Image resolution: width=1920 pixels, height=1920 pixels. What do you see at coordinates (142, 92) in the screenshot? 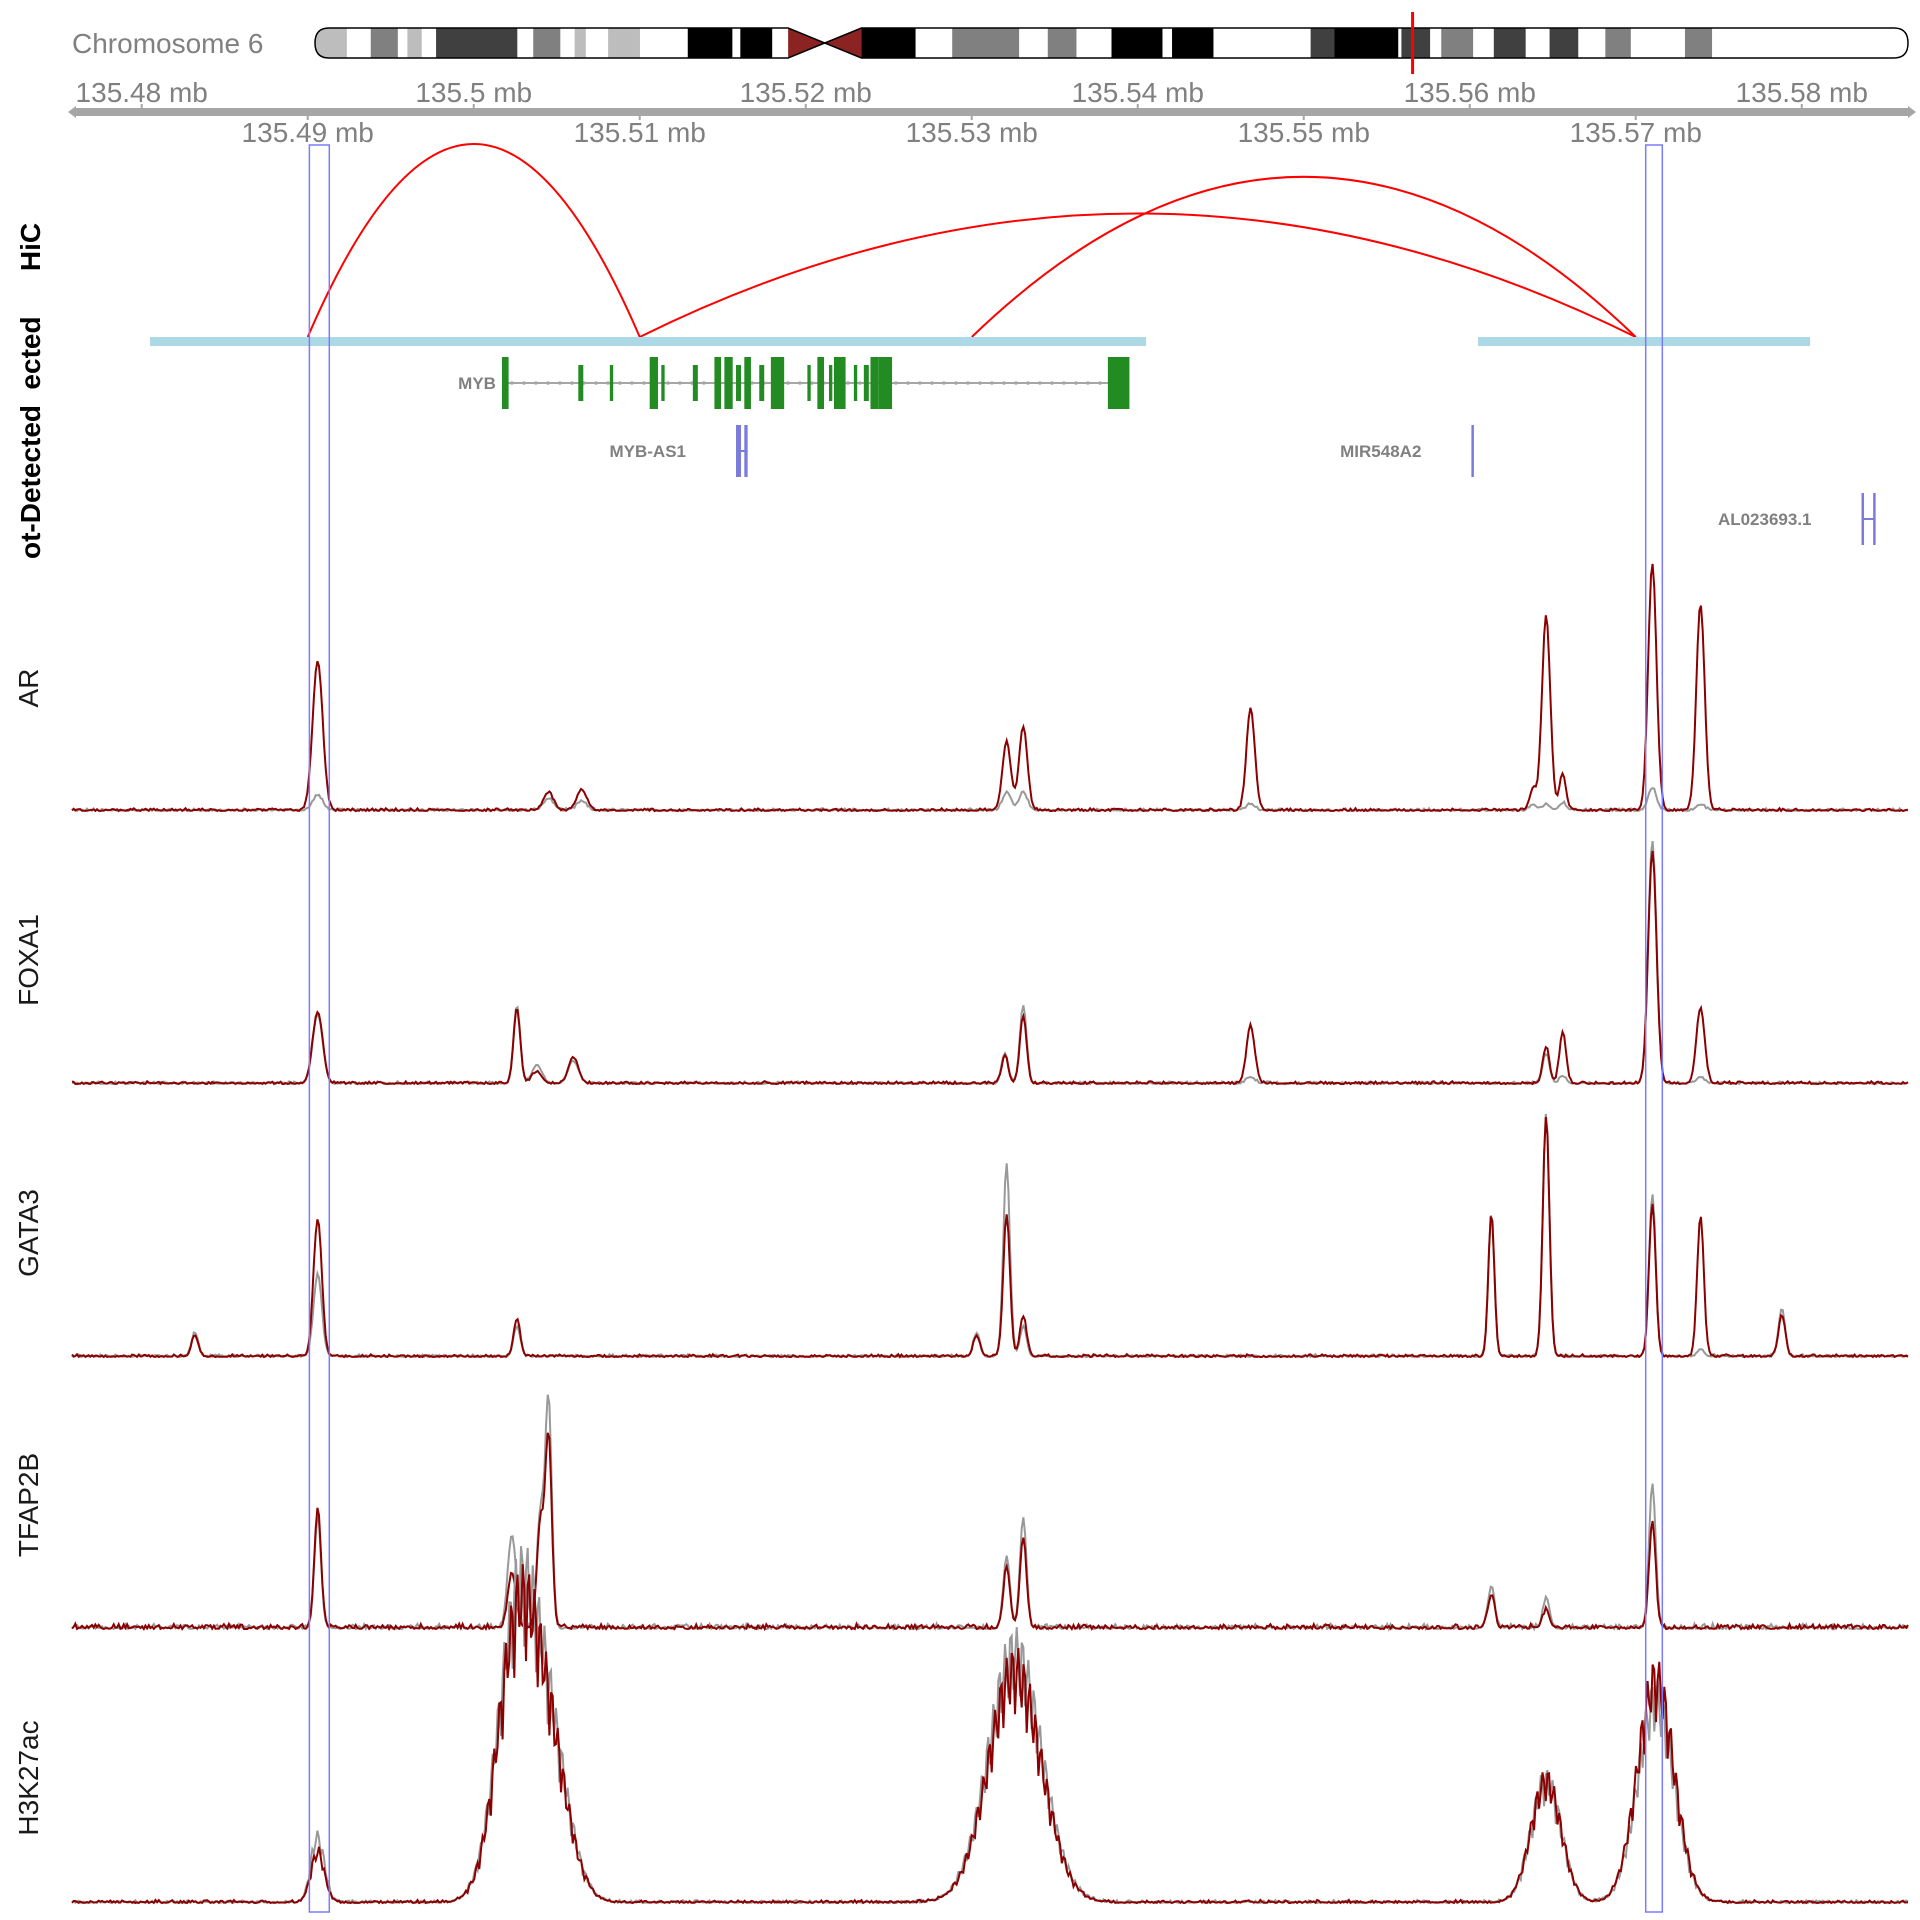
I see `axis-tick-label-top: 135.48 mb` at bounding box center [142, 92].